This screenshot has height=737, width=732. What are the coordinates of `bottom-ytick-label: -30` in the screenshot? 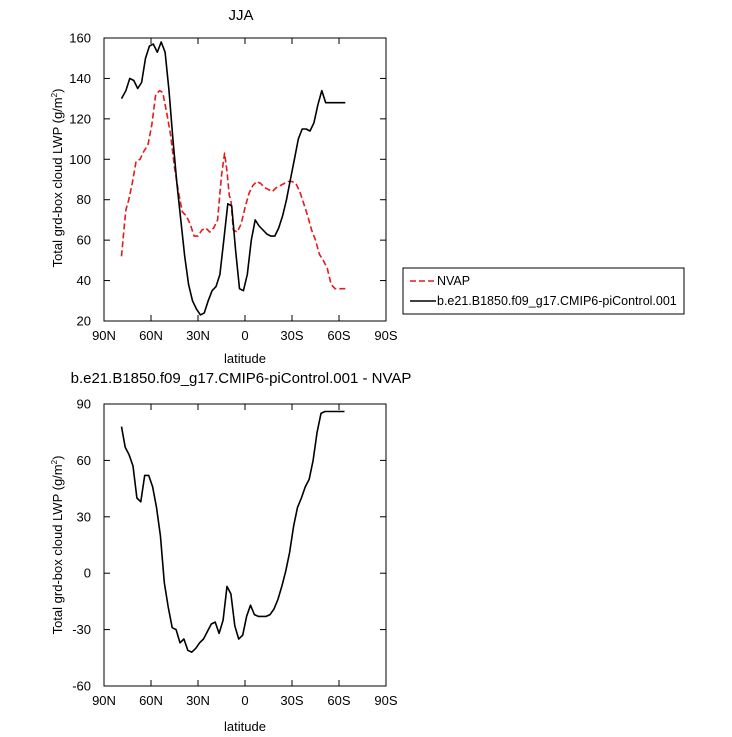 It's located at (81, 629).